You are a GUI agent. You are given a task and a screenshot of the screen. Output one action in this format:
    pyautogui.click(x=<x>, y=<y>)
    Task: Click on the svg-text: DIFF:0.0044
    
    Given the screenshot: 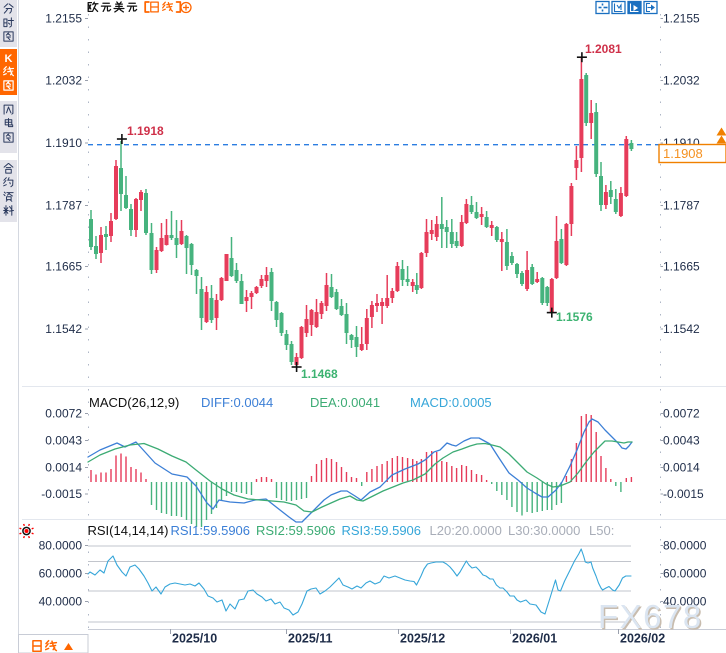 What is the action you would take?
    pyautogui.click(x=237, y=402)
    